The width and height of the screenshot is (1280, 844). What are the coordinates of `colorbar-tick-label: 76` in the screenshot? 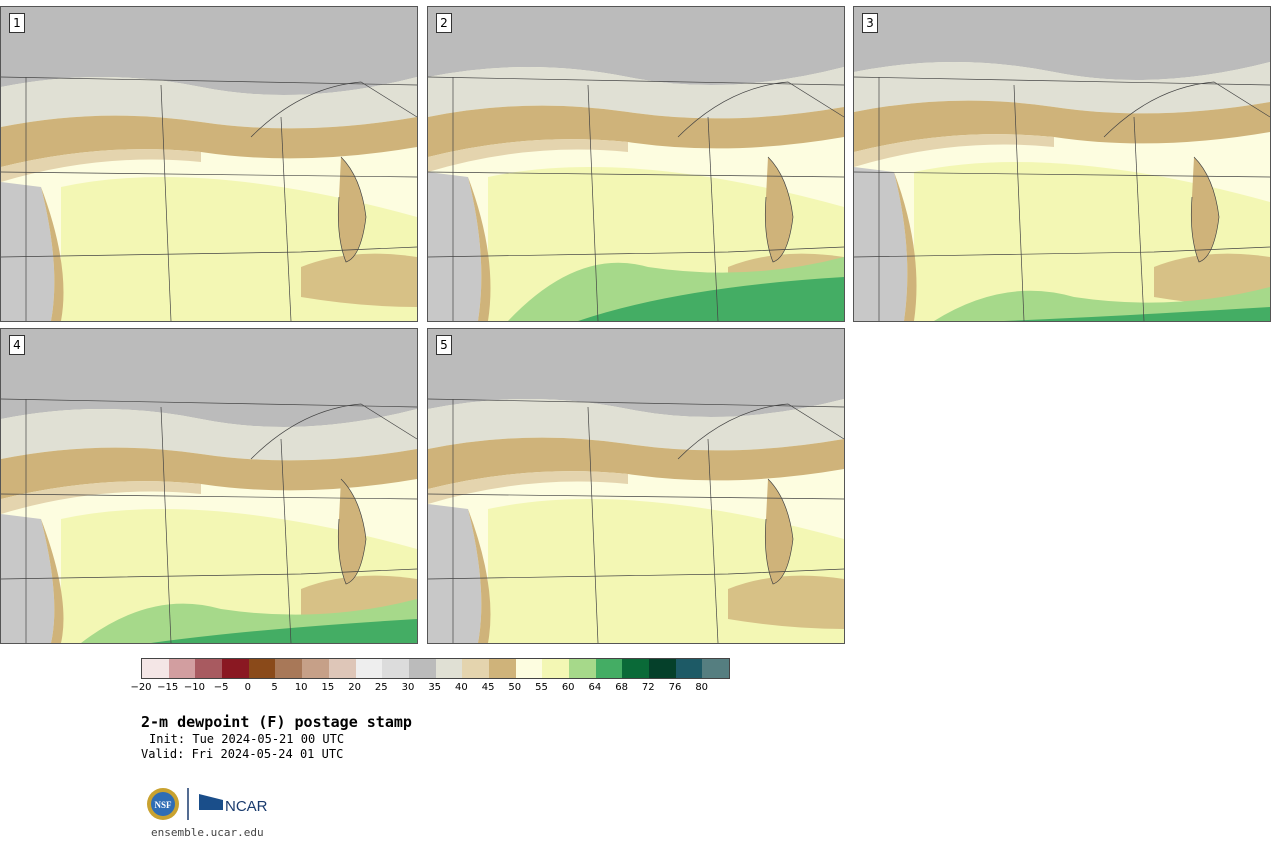 It's located at (675, 687).